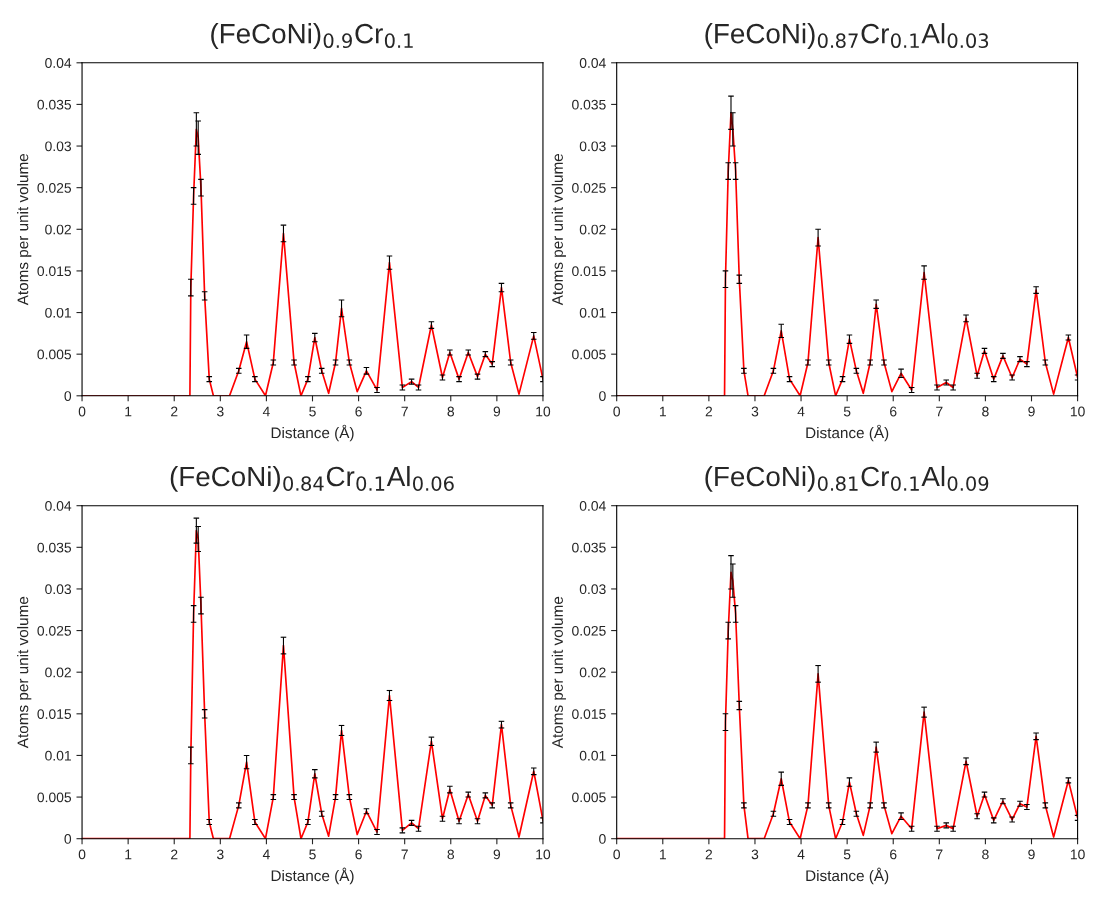 The height and width of the screenshot is (897, 1094). I want to click on chart-title: (FeCoNi)$_{0.81}$Cr$_{0.1}$Al$_{0.09}$, so click(847, 478).